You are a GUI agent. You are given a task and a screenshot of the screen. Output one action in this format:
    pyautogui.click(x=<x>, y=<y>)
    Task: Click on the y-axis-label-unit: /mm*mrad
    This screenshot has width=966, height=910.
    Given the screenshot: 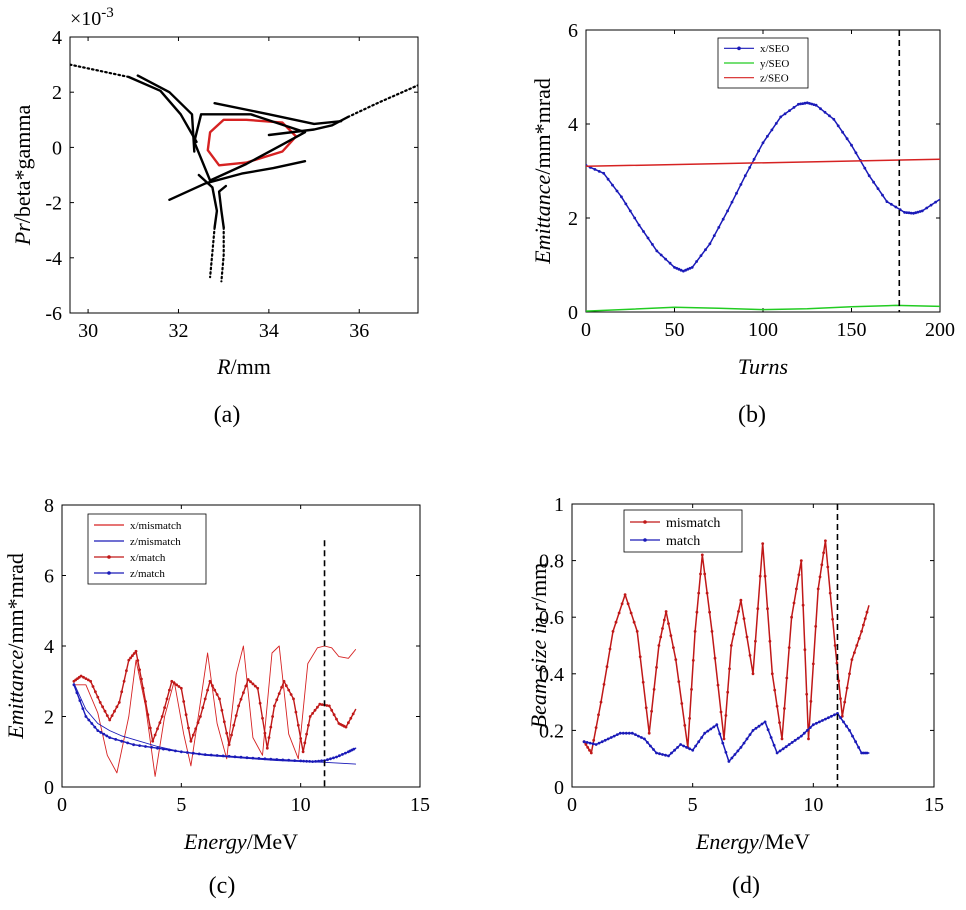 What is the action you would take?
    pyautogui.click(x=542, y=126)
    